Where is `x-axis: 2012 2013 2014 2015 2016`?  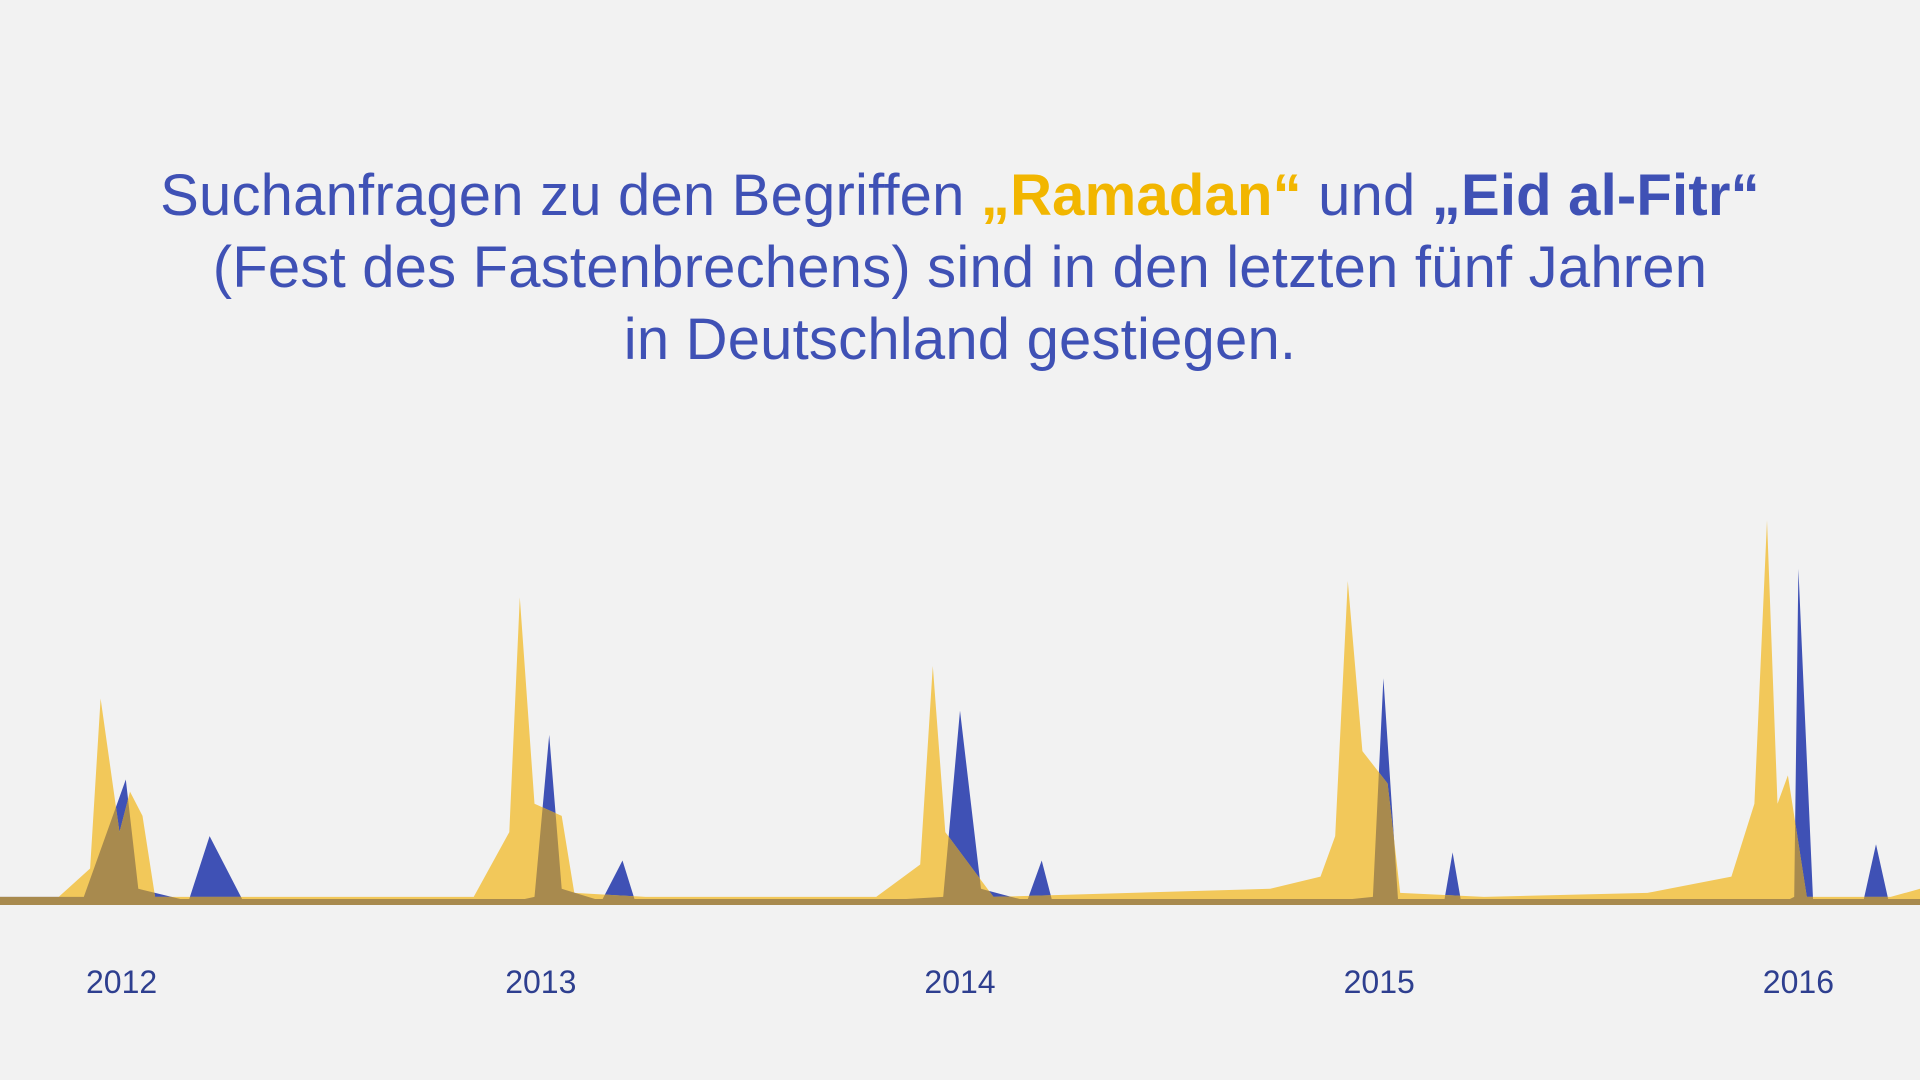 x-axis: 2012 2013 2014 2015 2016 is located at coordinates (960, 982).